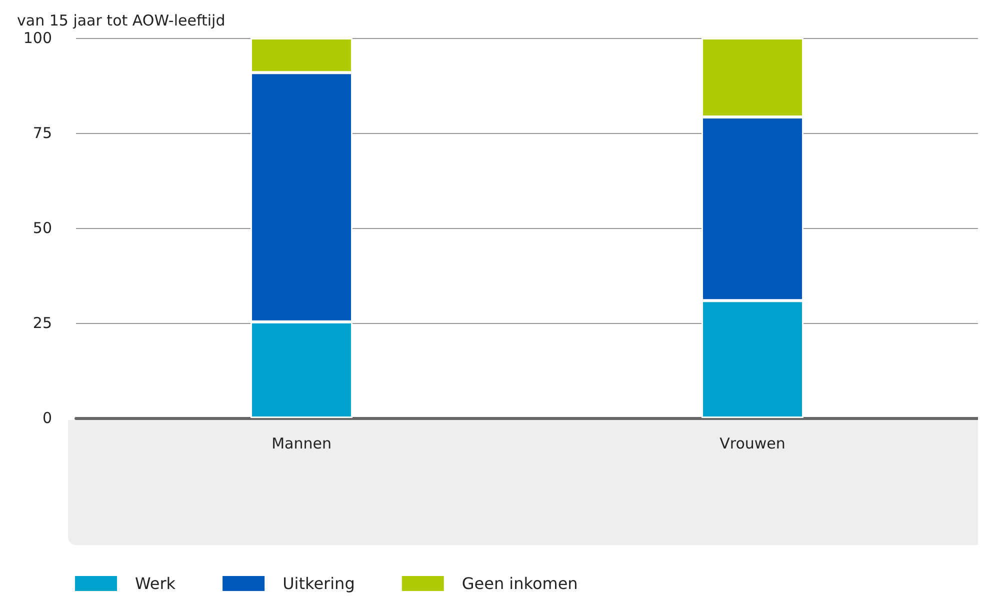 The height and width of the screenshot is (603, 987). What do you see at coordinates (121, 21) in the screenshot?
I see `y-axis-title: van 15 jaar tot AOW-leeftijd` at bounding box center [121, 21].